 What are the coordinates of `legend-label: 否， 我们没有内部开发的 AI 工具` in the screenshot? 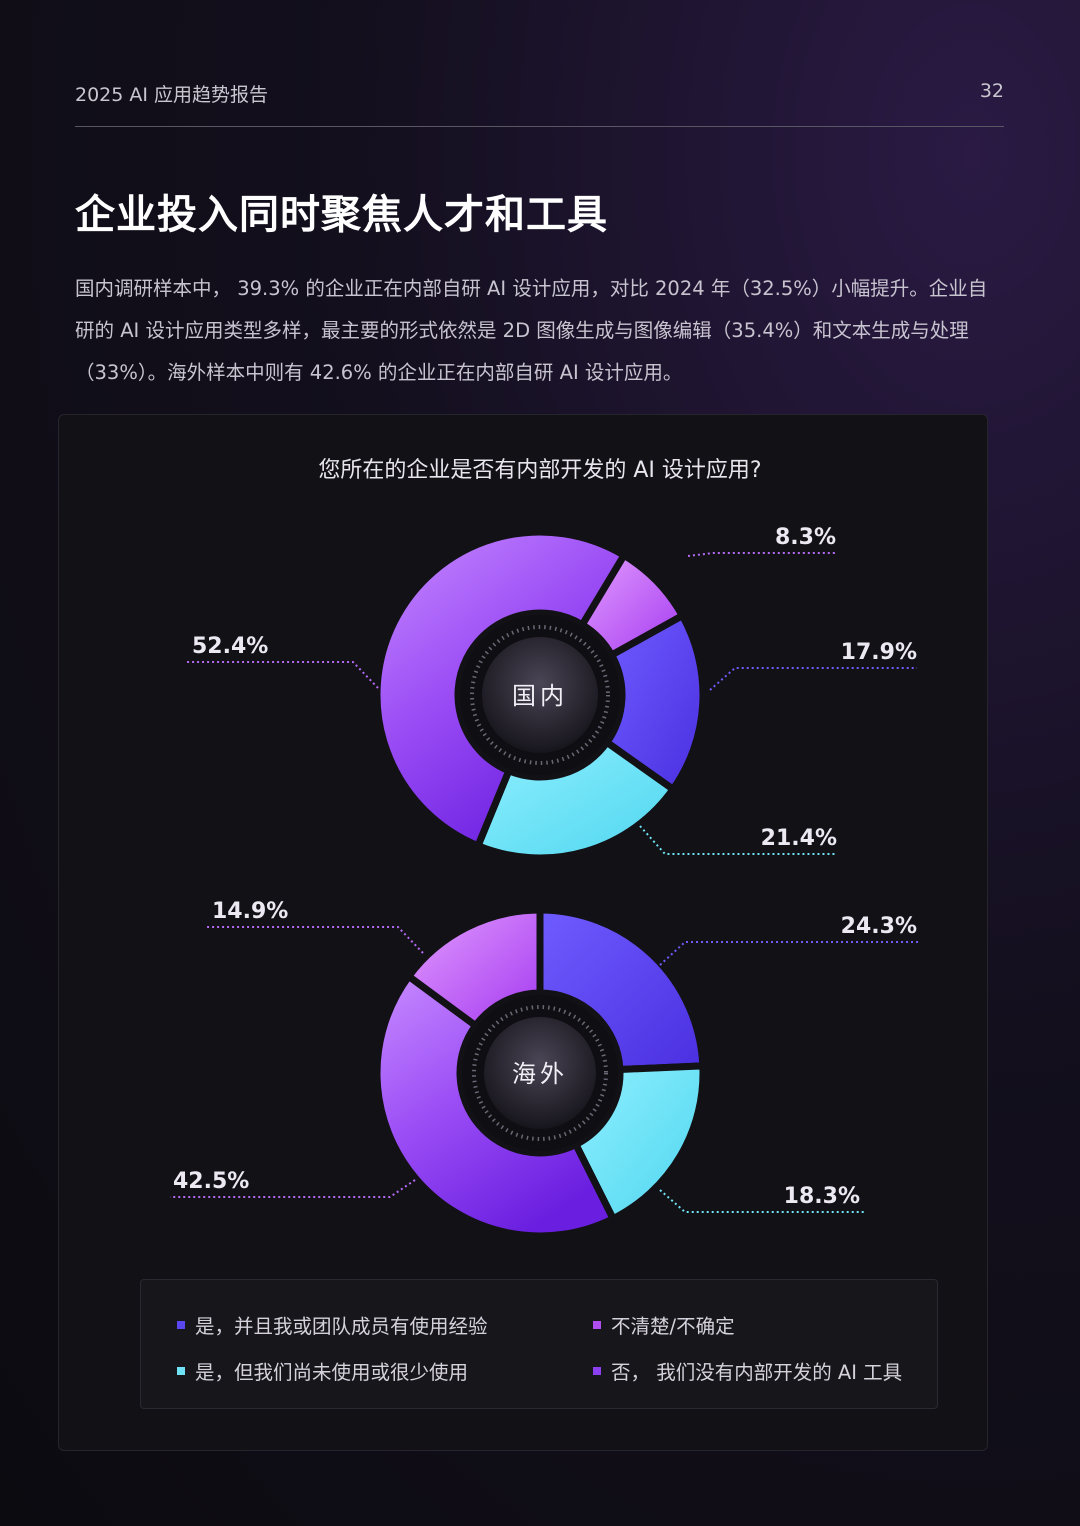 It's located at (757, 1372).